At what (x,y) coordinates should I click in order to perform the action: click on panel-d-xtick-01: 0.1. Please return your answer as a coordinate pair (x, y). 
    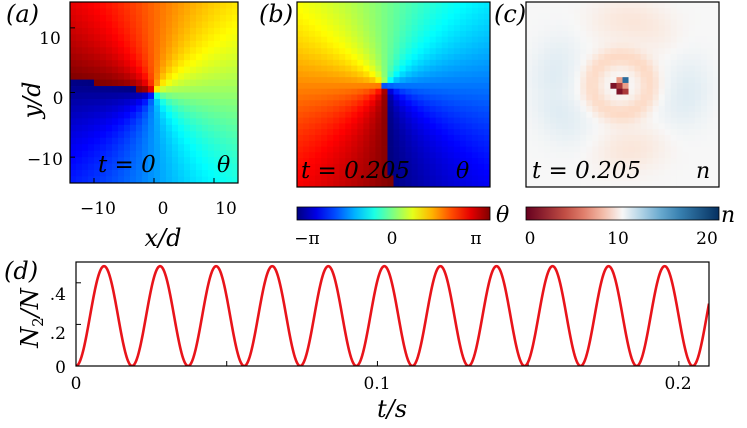
    Looking at the image, I should click on (376, 384).